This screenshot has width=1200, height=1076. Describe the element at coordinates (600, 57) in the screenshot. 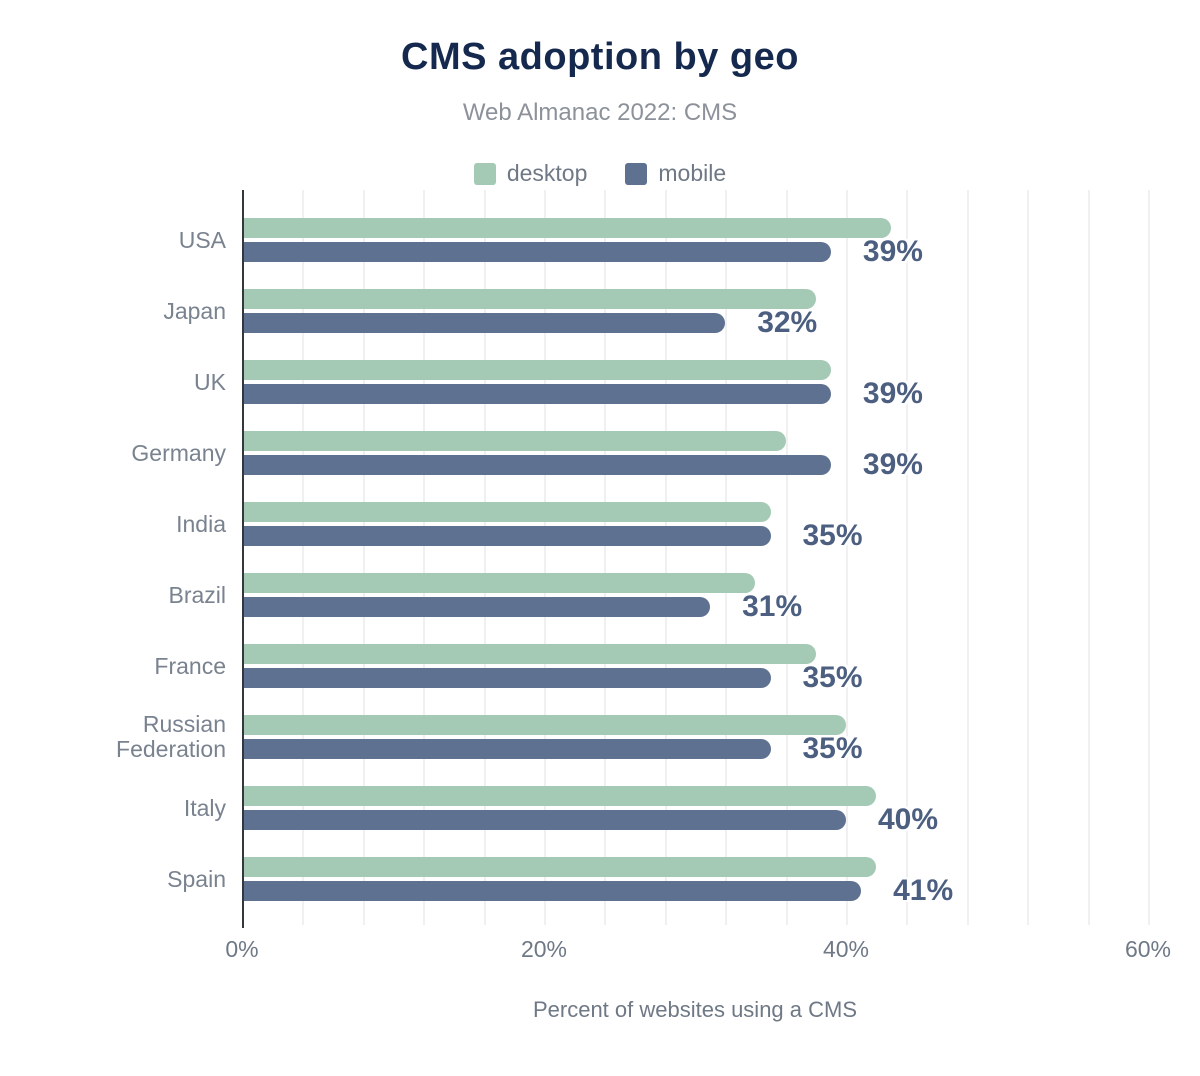

I see `chart-title: CMS adoption by geo` at that location.